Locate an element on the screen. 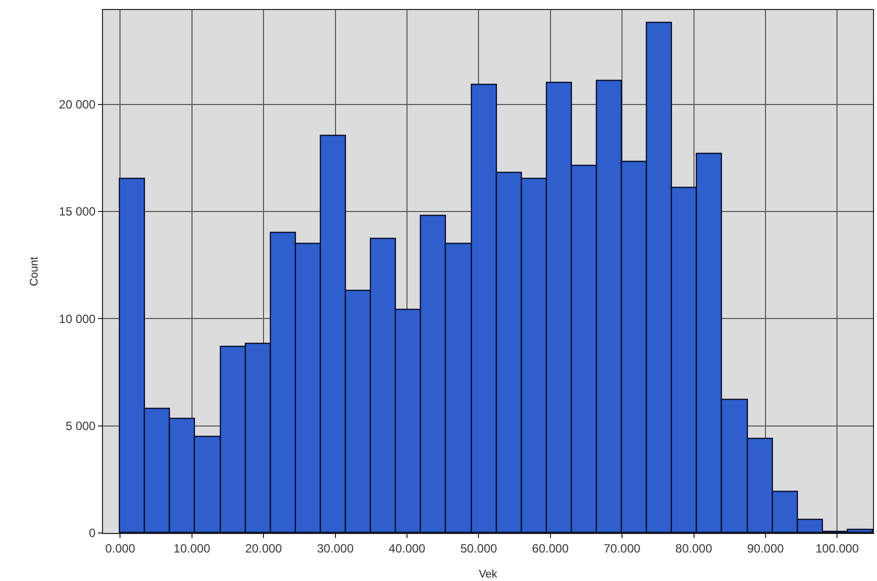 The height and width of the screenshot is (581, 877). x-tick-label: 80.000 is located at coordinates (693, 548).